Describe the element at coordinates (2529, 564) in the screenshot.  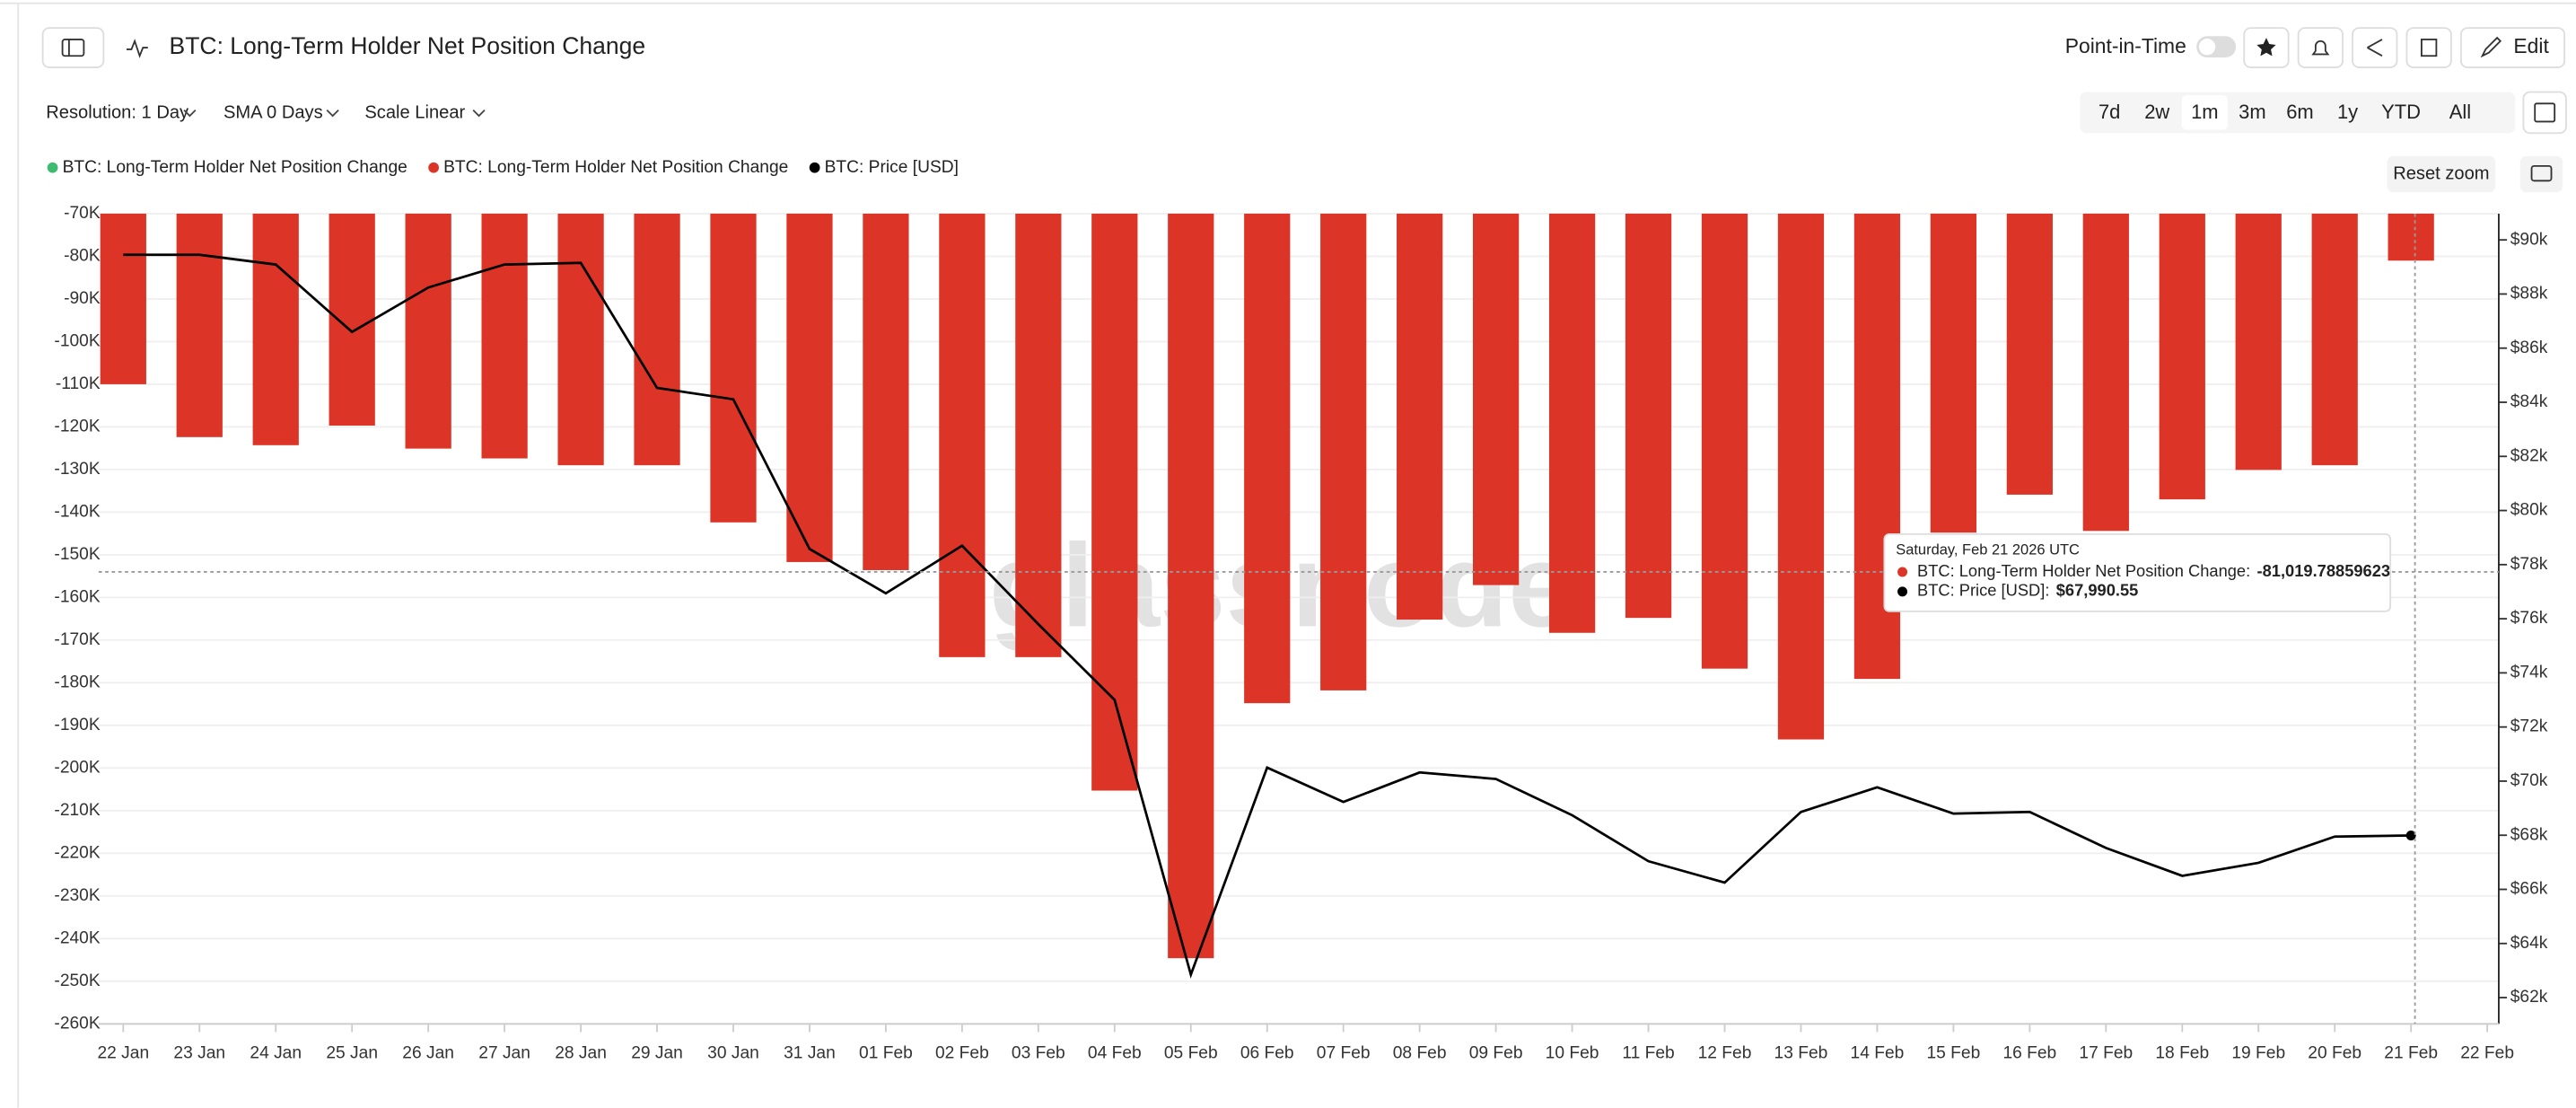
I see `y2-tick-label: $78k` at that location.